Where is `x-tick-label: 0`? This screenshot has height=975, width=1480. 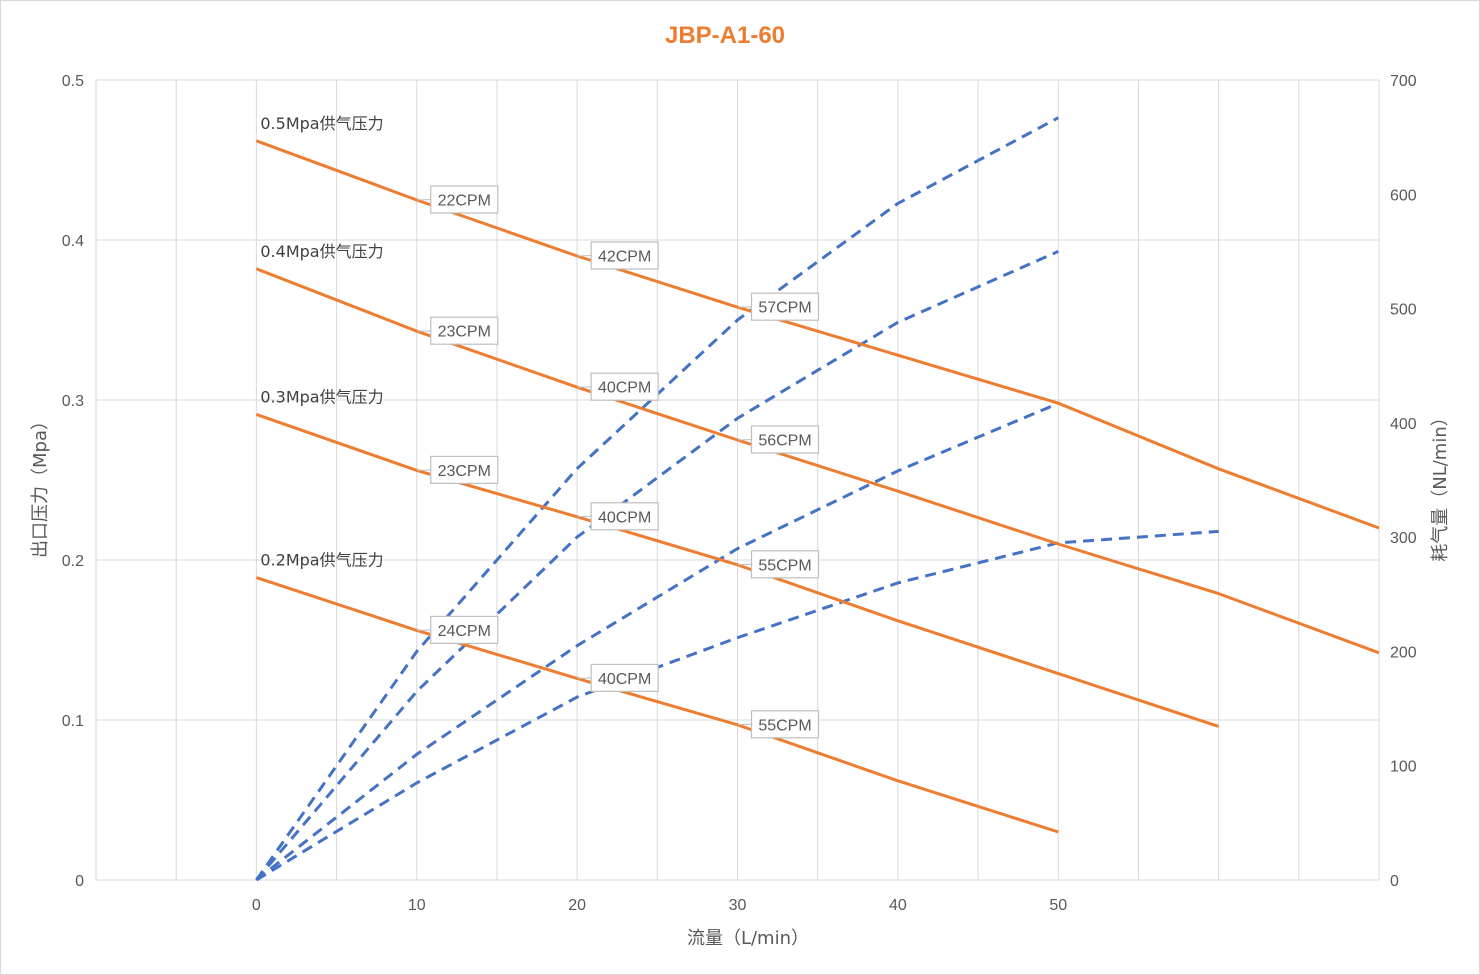 x-tick-label: 0 is located at coordinates (256, 905).